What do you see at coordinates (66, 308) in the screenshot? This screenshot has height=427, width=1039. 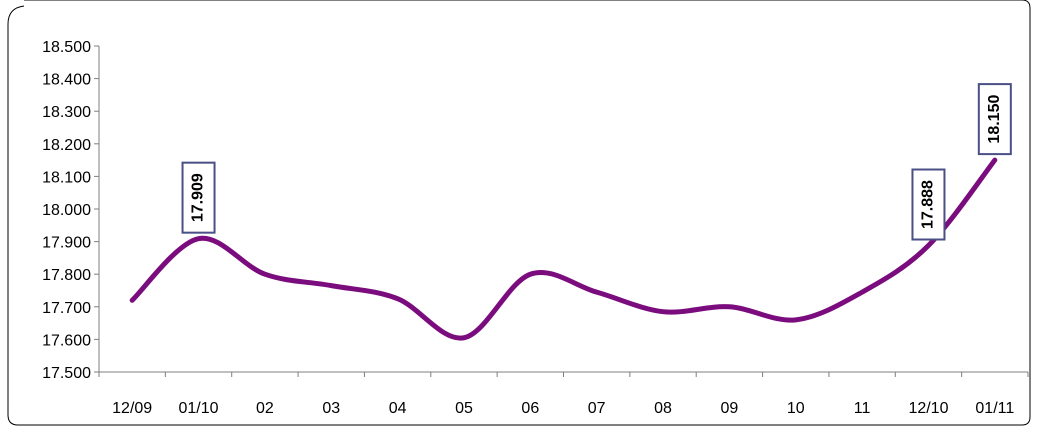 I see `y-tick-label: 17.700` at bounding box center [66, 308].